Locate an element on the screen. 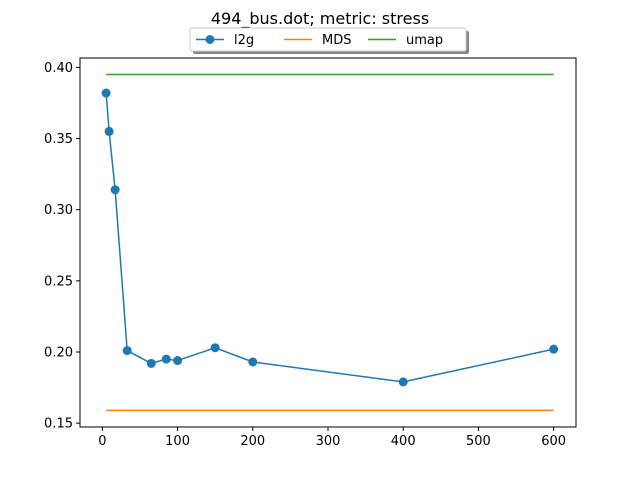 The image size is (640, 480). legend-label-umap: umap is located at coordinates (424, 40).